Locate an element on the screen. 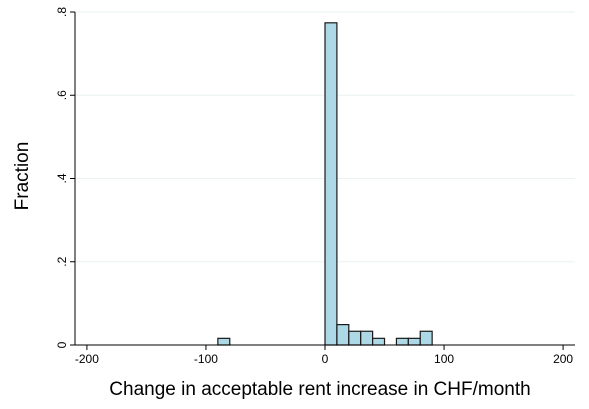  x-ticks: -200 -100 0 100 200 is located at coordinates (324, 355).